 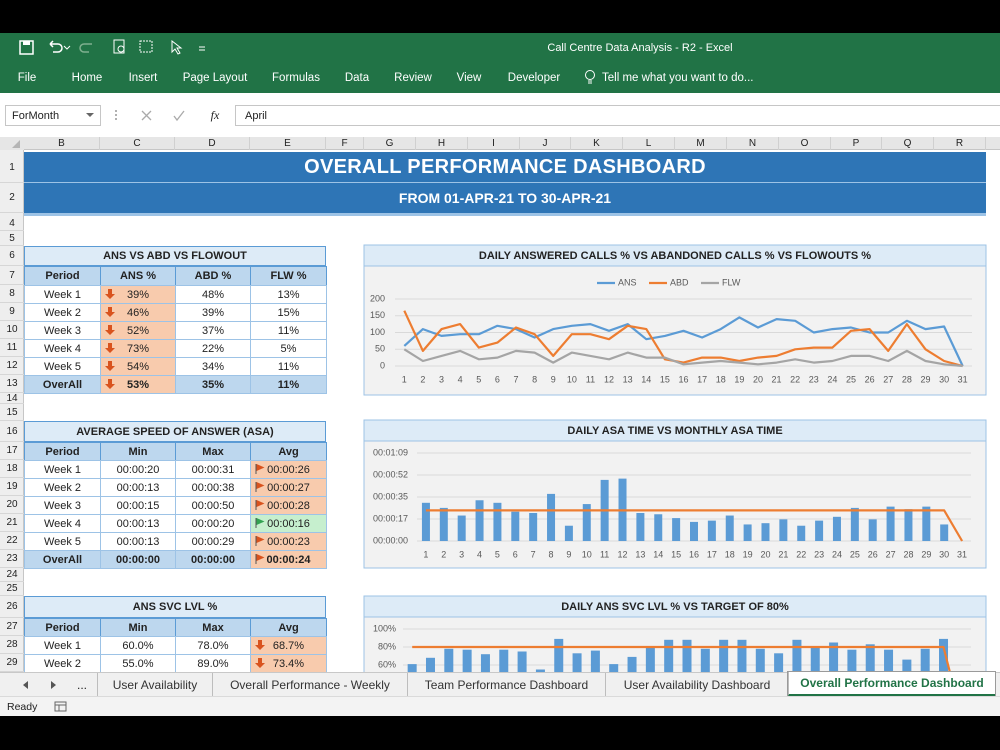 I want to click on undo-dropdown, so click(x=67, y=47).